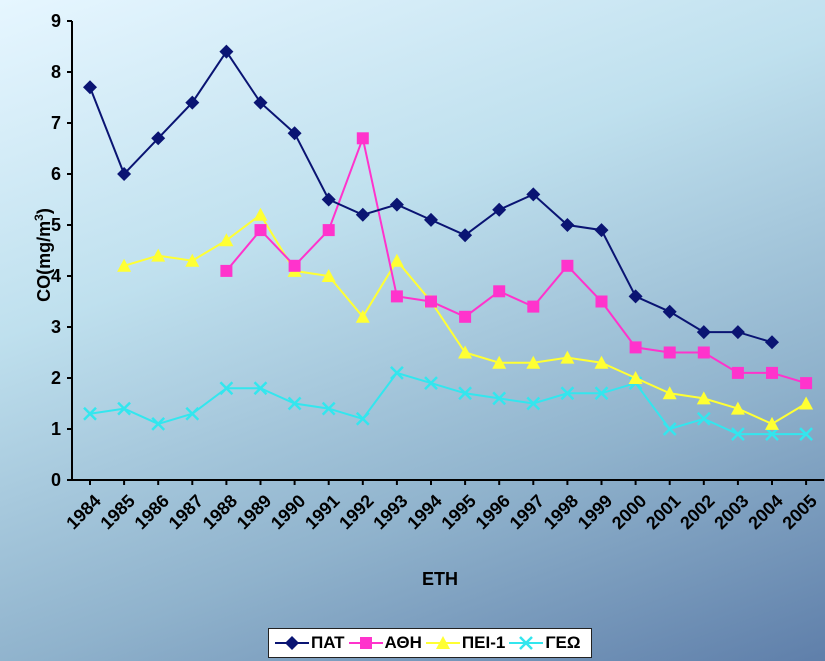 The image size is (825, 661). Describe the element at coordinates (385, 643) in the screenshot. I see `legend-item: ΑΘΗ` at that location.